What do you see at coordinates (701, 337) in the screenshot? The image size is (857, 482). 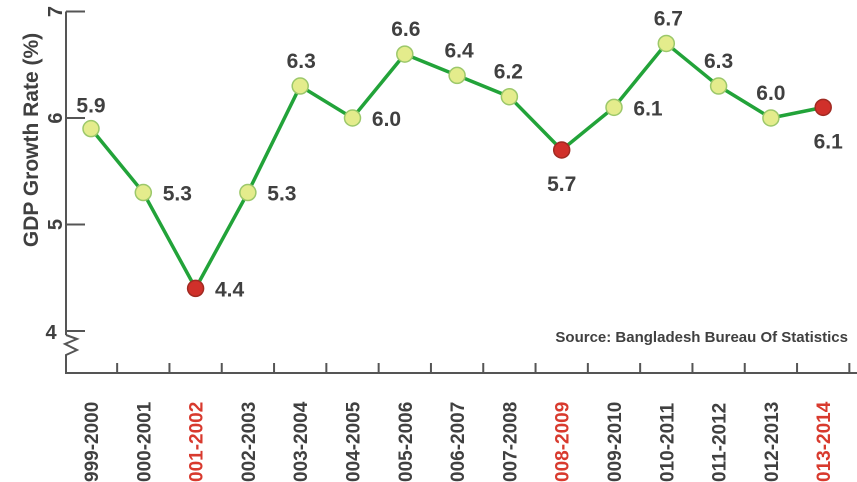 I see `source-annotation: Source: Bangladesh Bureau Of Statistics` at bounding box center [701, 337].